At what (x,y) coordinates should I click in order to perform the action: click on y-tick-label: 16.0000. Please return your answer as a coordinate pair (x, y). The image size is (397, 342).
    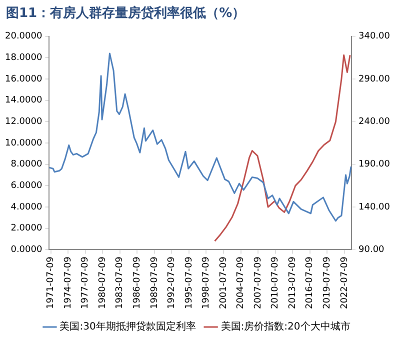
    Looking at the image, I should click on (23, 79).